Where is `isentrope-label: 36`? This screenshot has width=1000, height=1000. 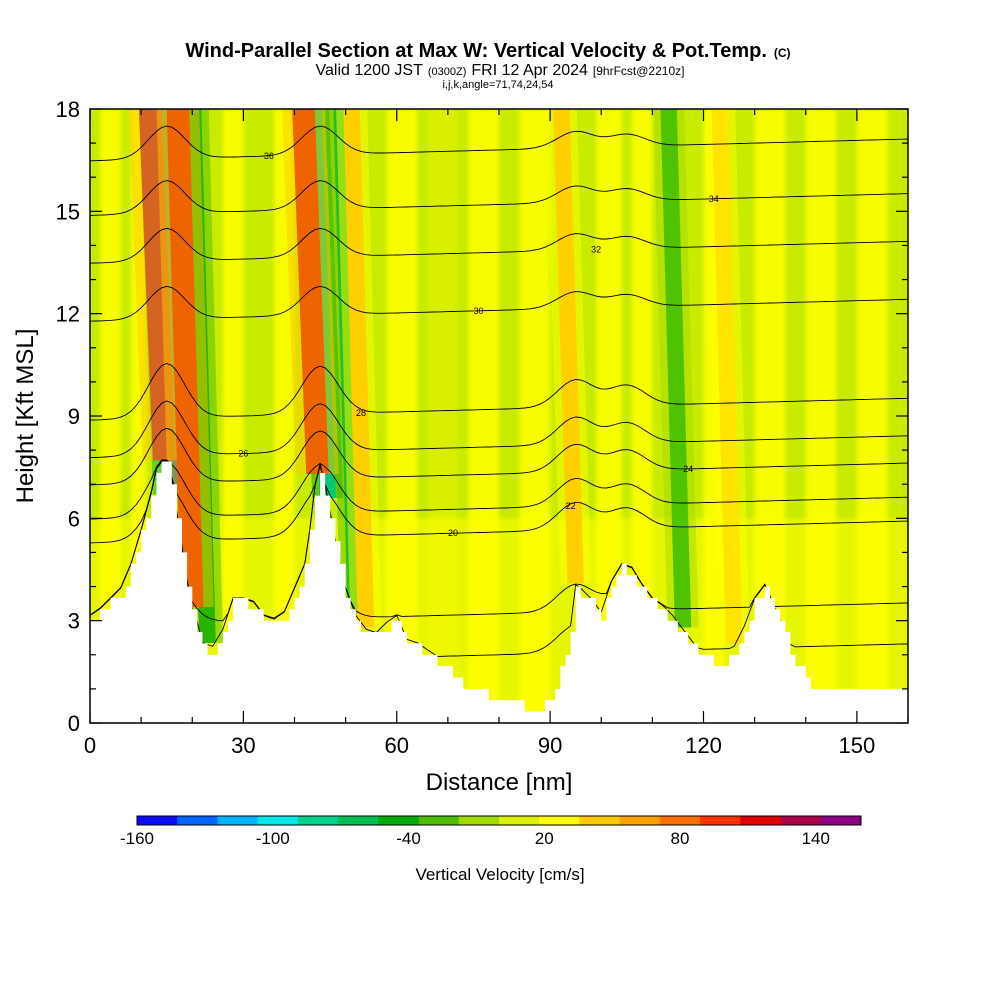
isentrope-label: 36 is located at coordinates (269, 156).